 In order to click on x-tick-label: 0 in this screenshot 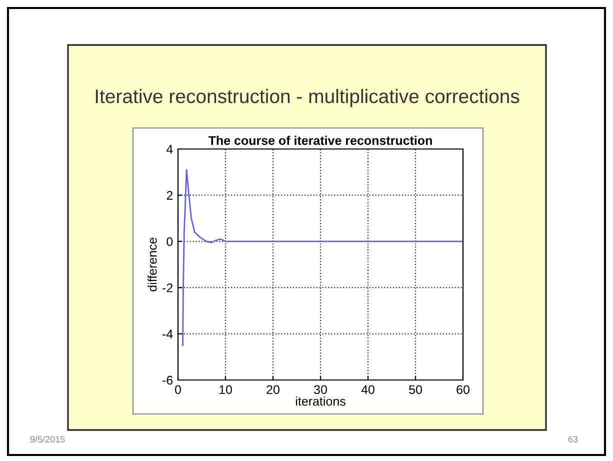, I will do `click(178, 389)`.